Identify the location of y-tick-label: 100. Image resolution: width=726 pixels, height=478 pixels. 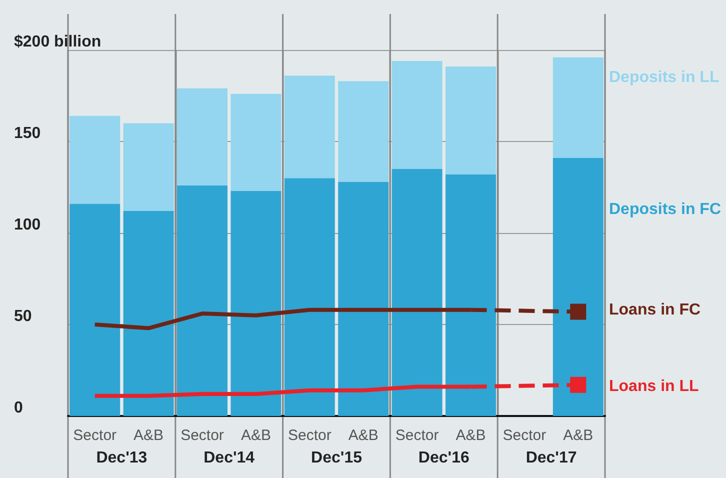
(27, 225).